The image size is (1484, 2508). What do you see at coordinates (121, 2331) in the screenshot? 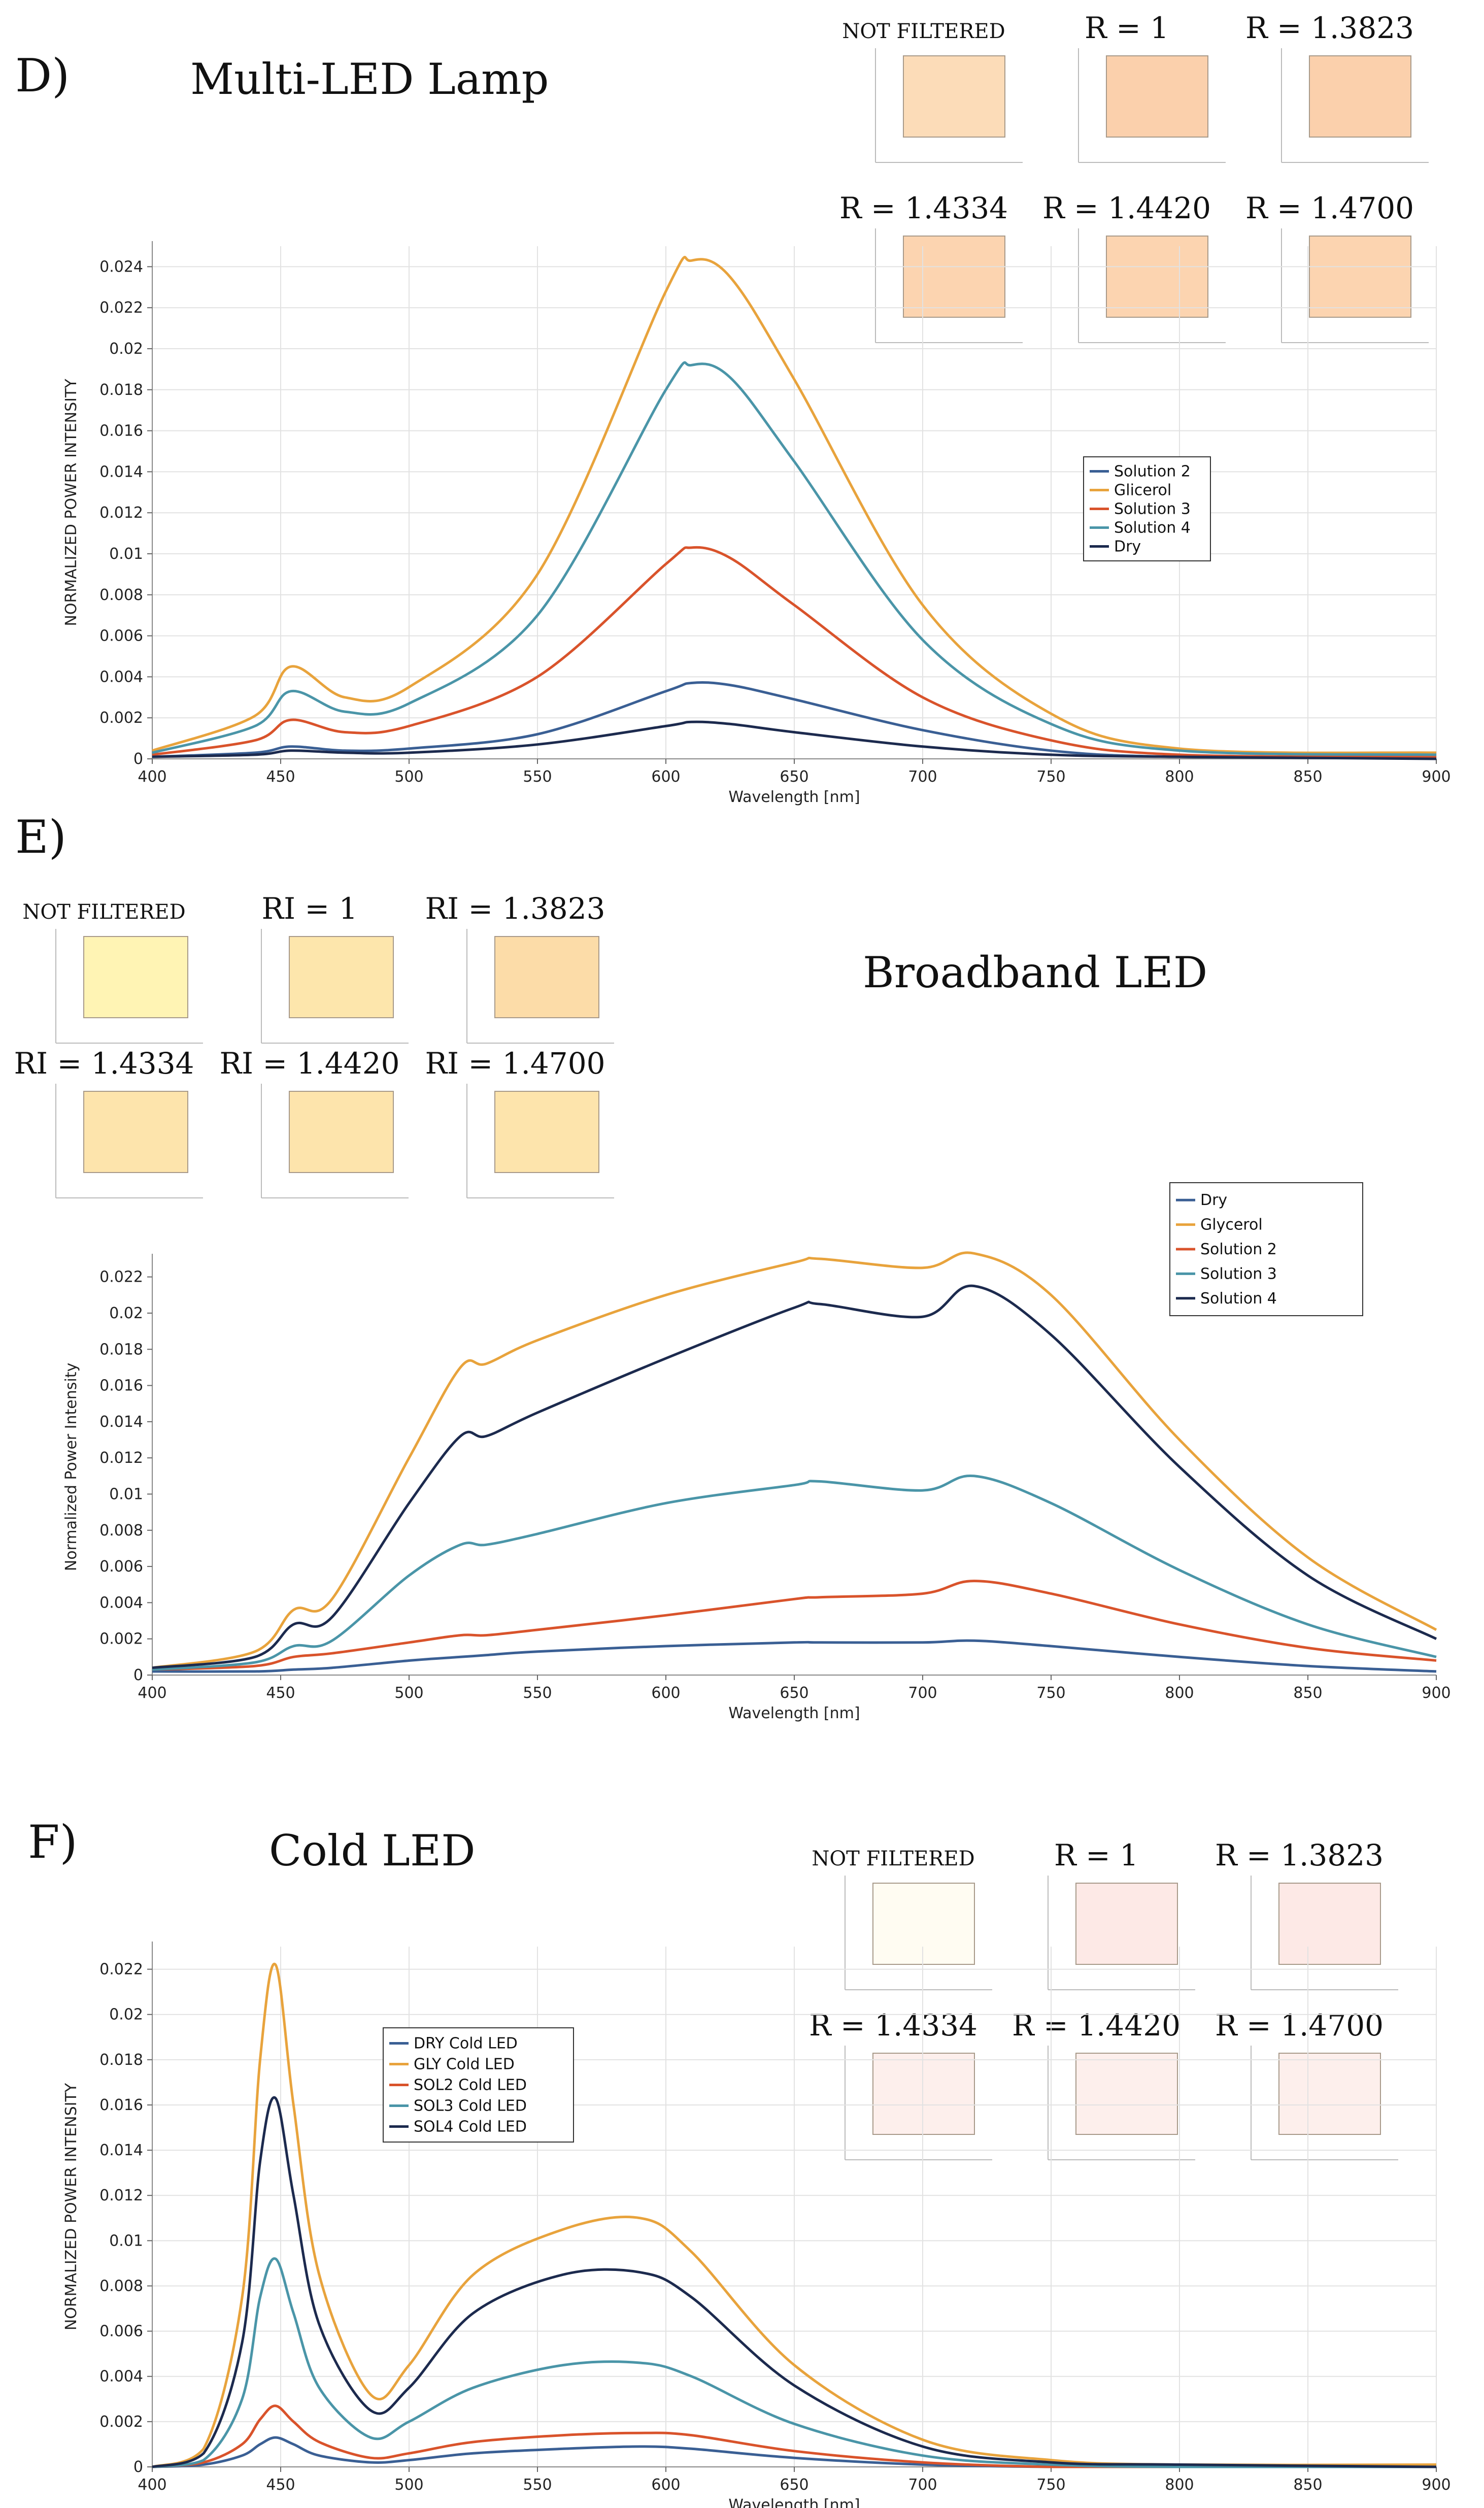
I see `y-tick-label-3: 0.006` at bounding box center [121, 2331].